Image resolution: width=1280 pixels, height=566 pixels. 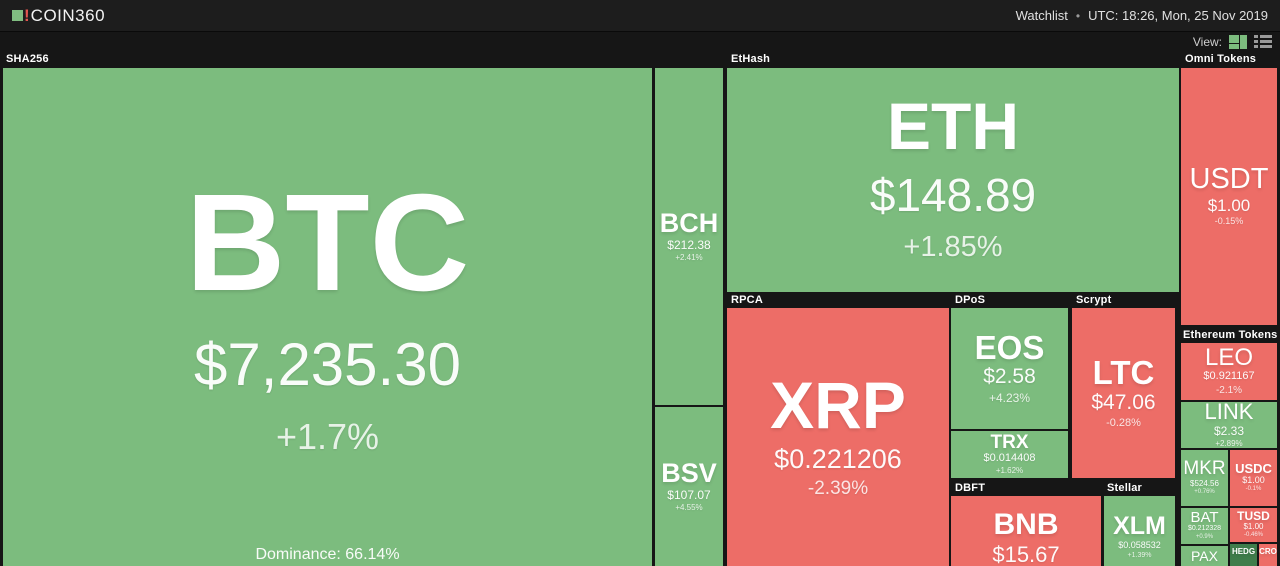 I want to click on coin-price: $7,235.30, so click(x=327, y=365).